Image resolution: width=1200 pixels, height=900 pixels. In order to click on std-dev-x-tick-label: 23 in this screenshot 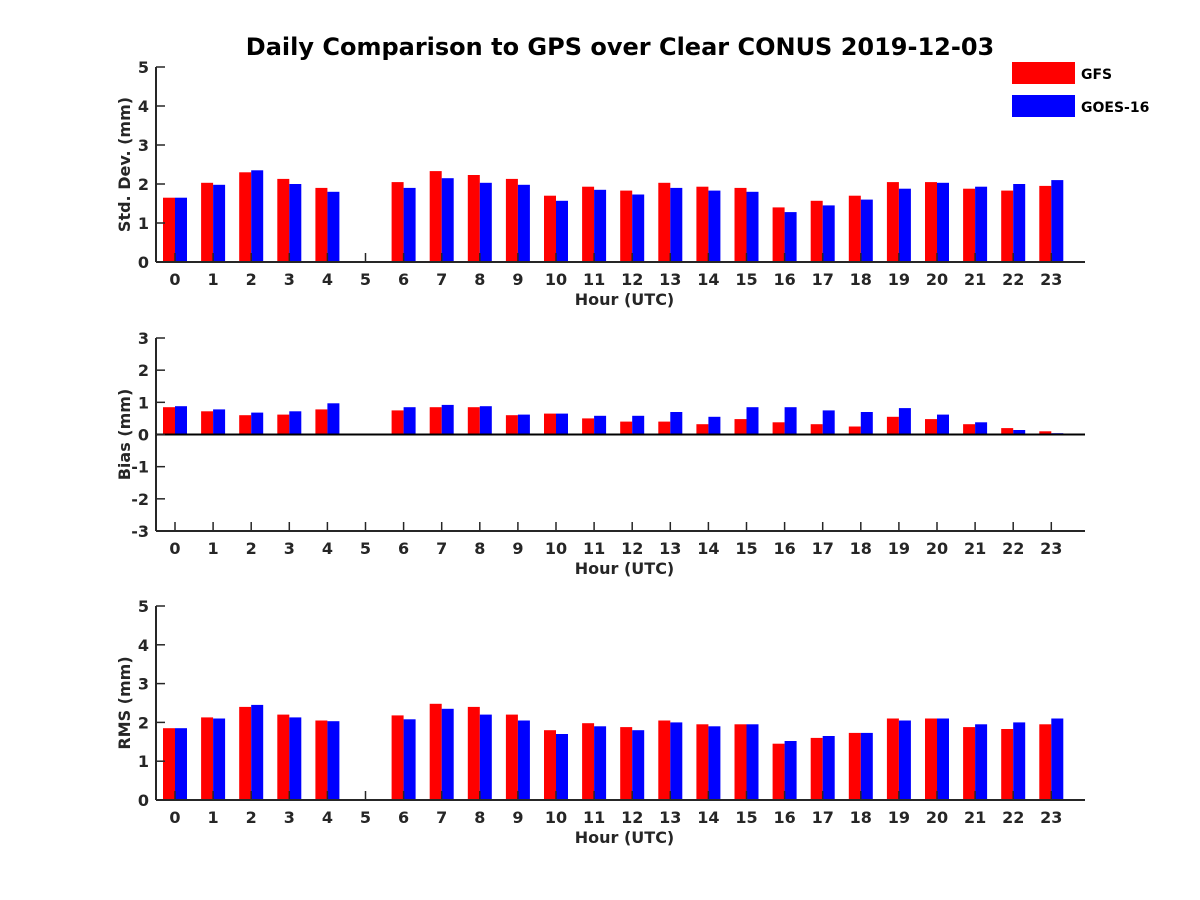, I will do `click(1051, 279)`.